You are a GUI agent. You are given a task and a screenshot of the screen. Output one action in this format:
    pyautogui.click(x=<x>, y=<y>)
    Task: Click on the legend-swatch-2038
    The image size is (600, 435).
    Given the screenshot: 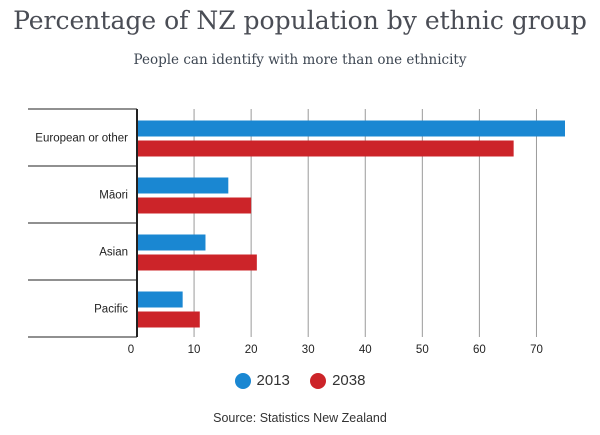 What is the action you would take?
    pyautogui.click(x=318, y=380)
    